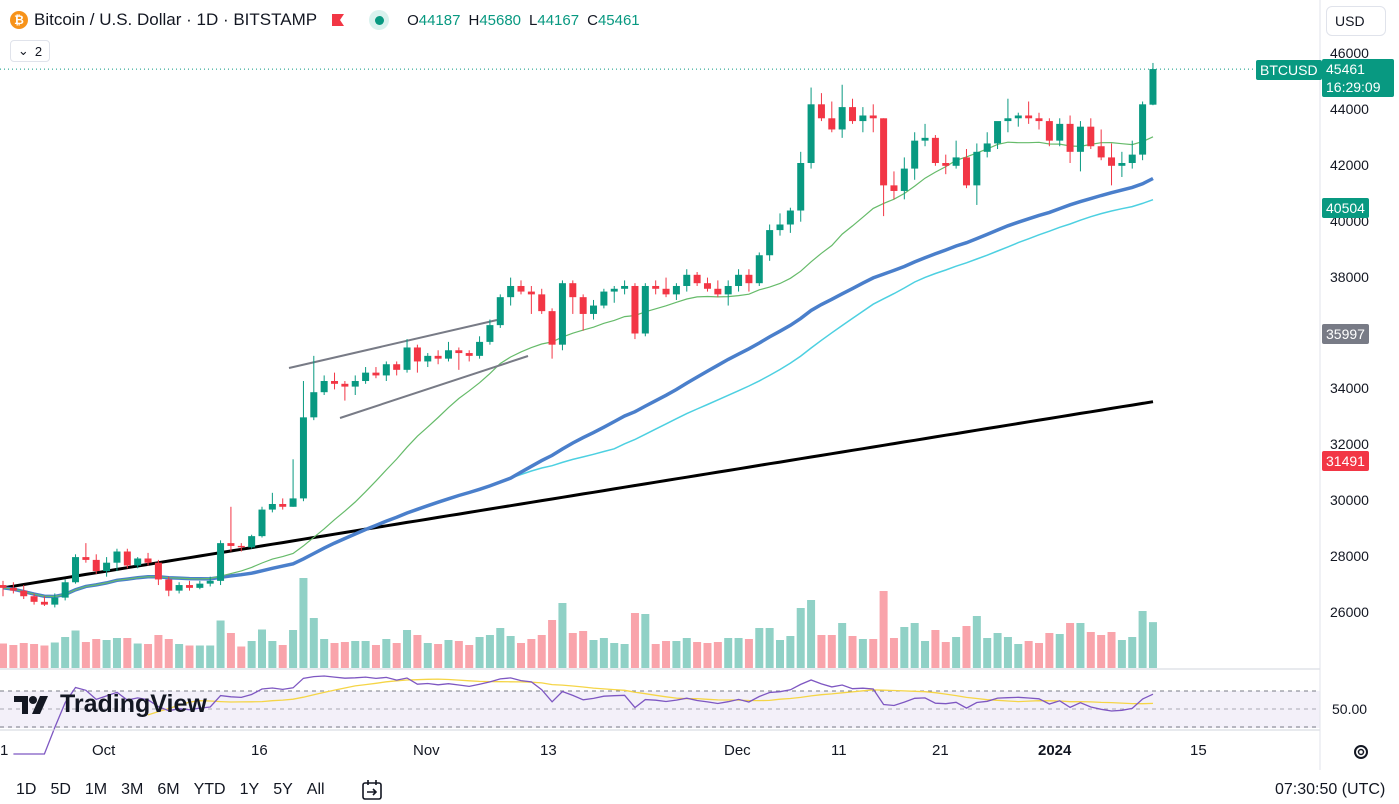 This screenshot has height=804, width=1399. I want to click on symbol-title: Bitcoin / U.S. Dollar · 1D · BITSTAMP, so click(176, 19).